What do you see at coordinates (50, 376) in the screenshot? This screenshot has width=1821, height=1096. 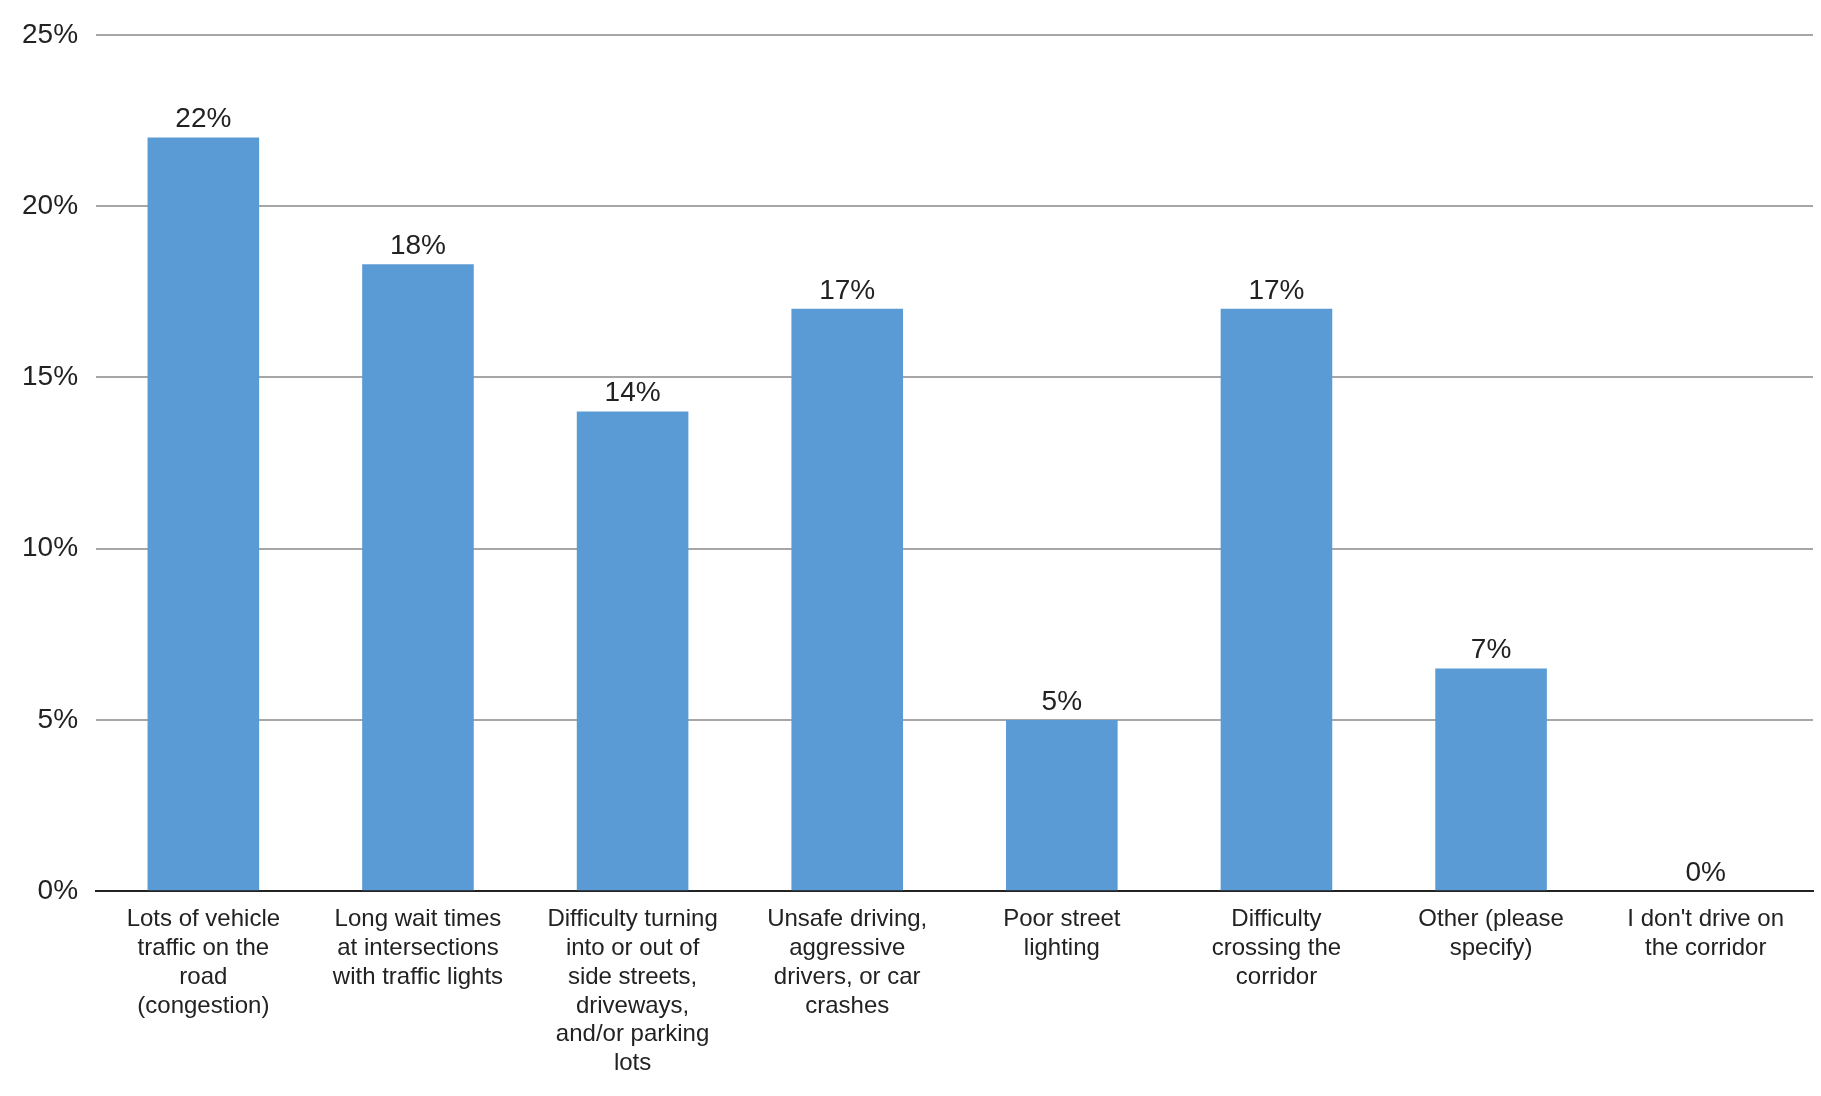 I see `y-tick-label: 15%` at bounding box center [50, 376].